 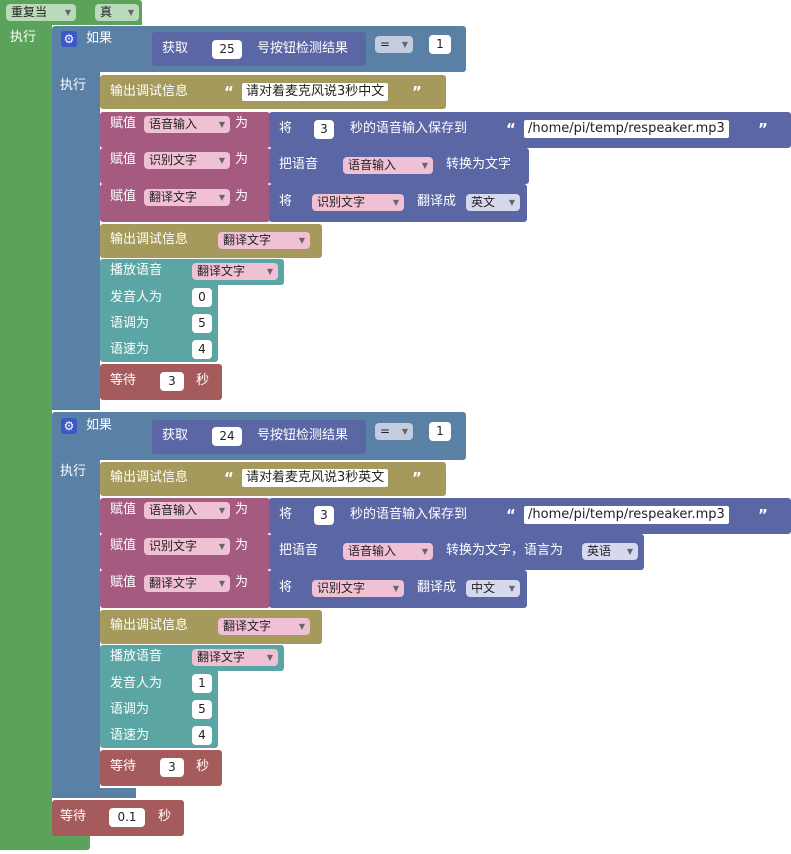 I want to click on var-translated-dropdown-2: 翻译文字 ▼, so click(x=187, y=583).